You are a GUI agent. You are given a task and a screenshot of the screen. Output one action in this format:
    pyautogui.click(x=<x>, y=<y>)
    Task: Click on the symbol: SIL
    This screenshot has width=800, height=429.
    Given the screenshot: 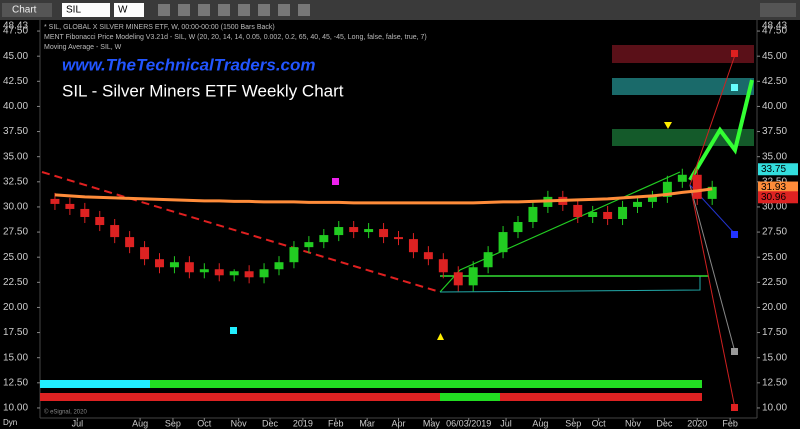 What is the action you would take?
    pyautogui.click(x=73, y=10)
    